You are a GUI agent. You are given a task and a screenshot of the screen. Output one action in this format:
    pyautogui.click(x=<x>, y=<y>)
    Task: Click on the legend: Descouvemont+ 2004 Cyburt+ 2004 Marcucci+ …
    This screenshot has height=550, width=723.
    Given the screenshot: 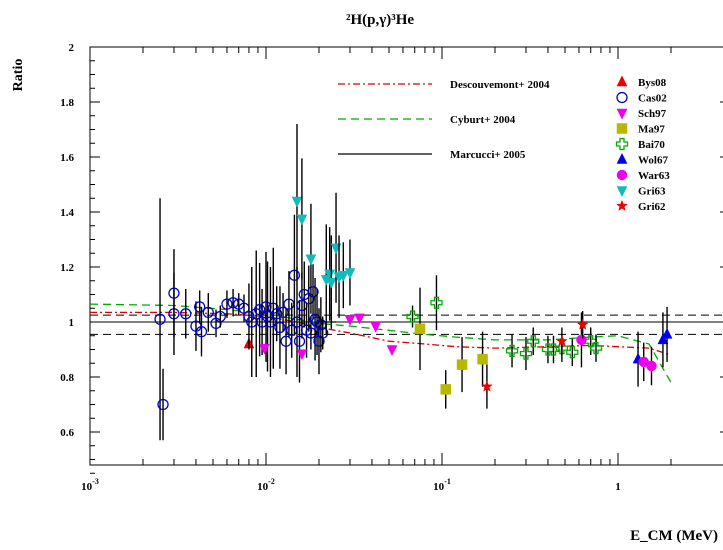 What is the action you would take?
    pyautogui.click(x=504, y=144)
    